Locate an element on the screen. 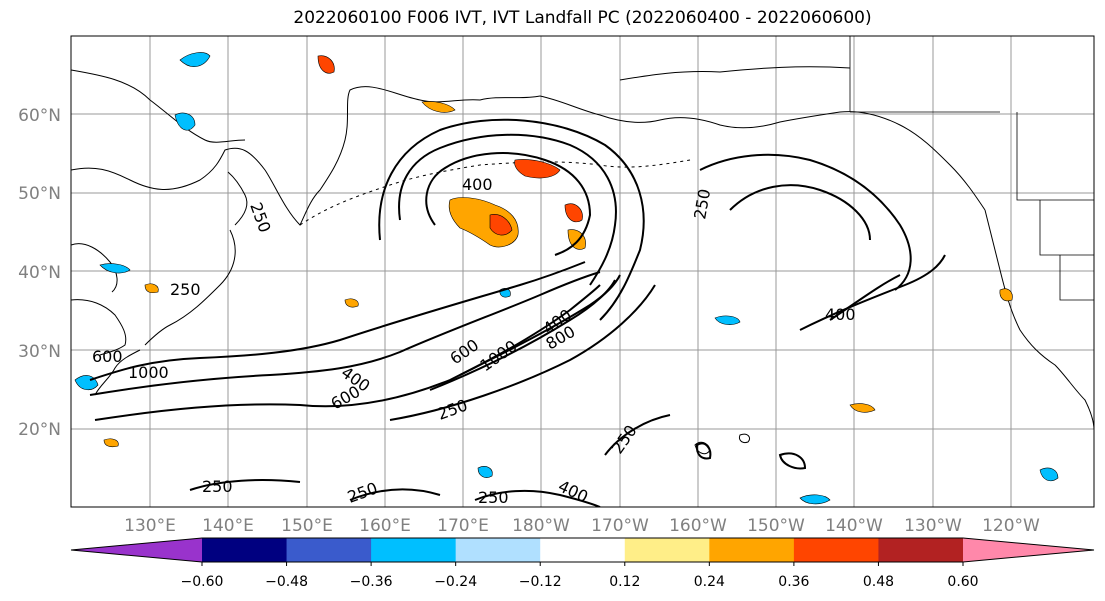 Image resolution: width=1105 pixels, height=601 pixels. colorbar-tick-label: −0.12 is located at coordinates (540, 582).